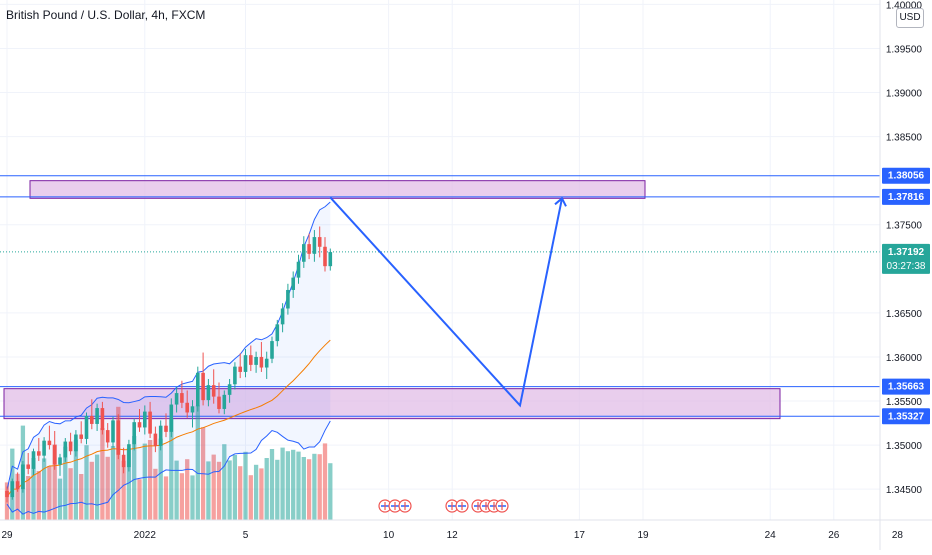  What do you see at coordinates (904, 490) in the screenshot?
I see `price-axis-label: 1.34500` at bounding box center [904, 490].